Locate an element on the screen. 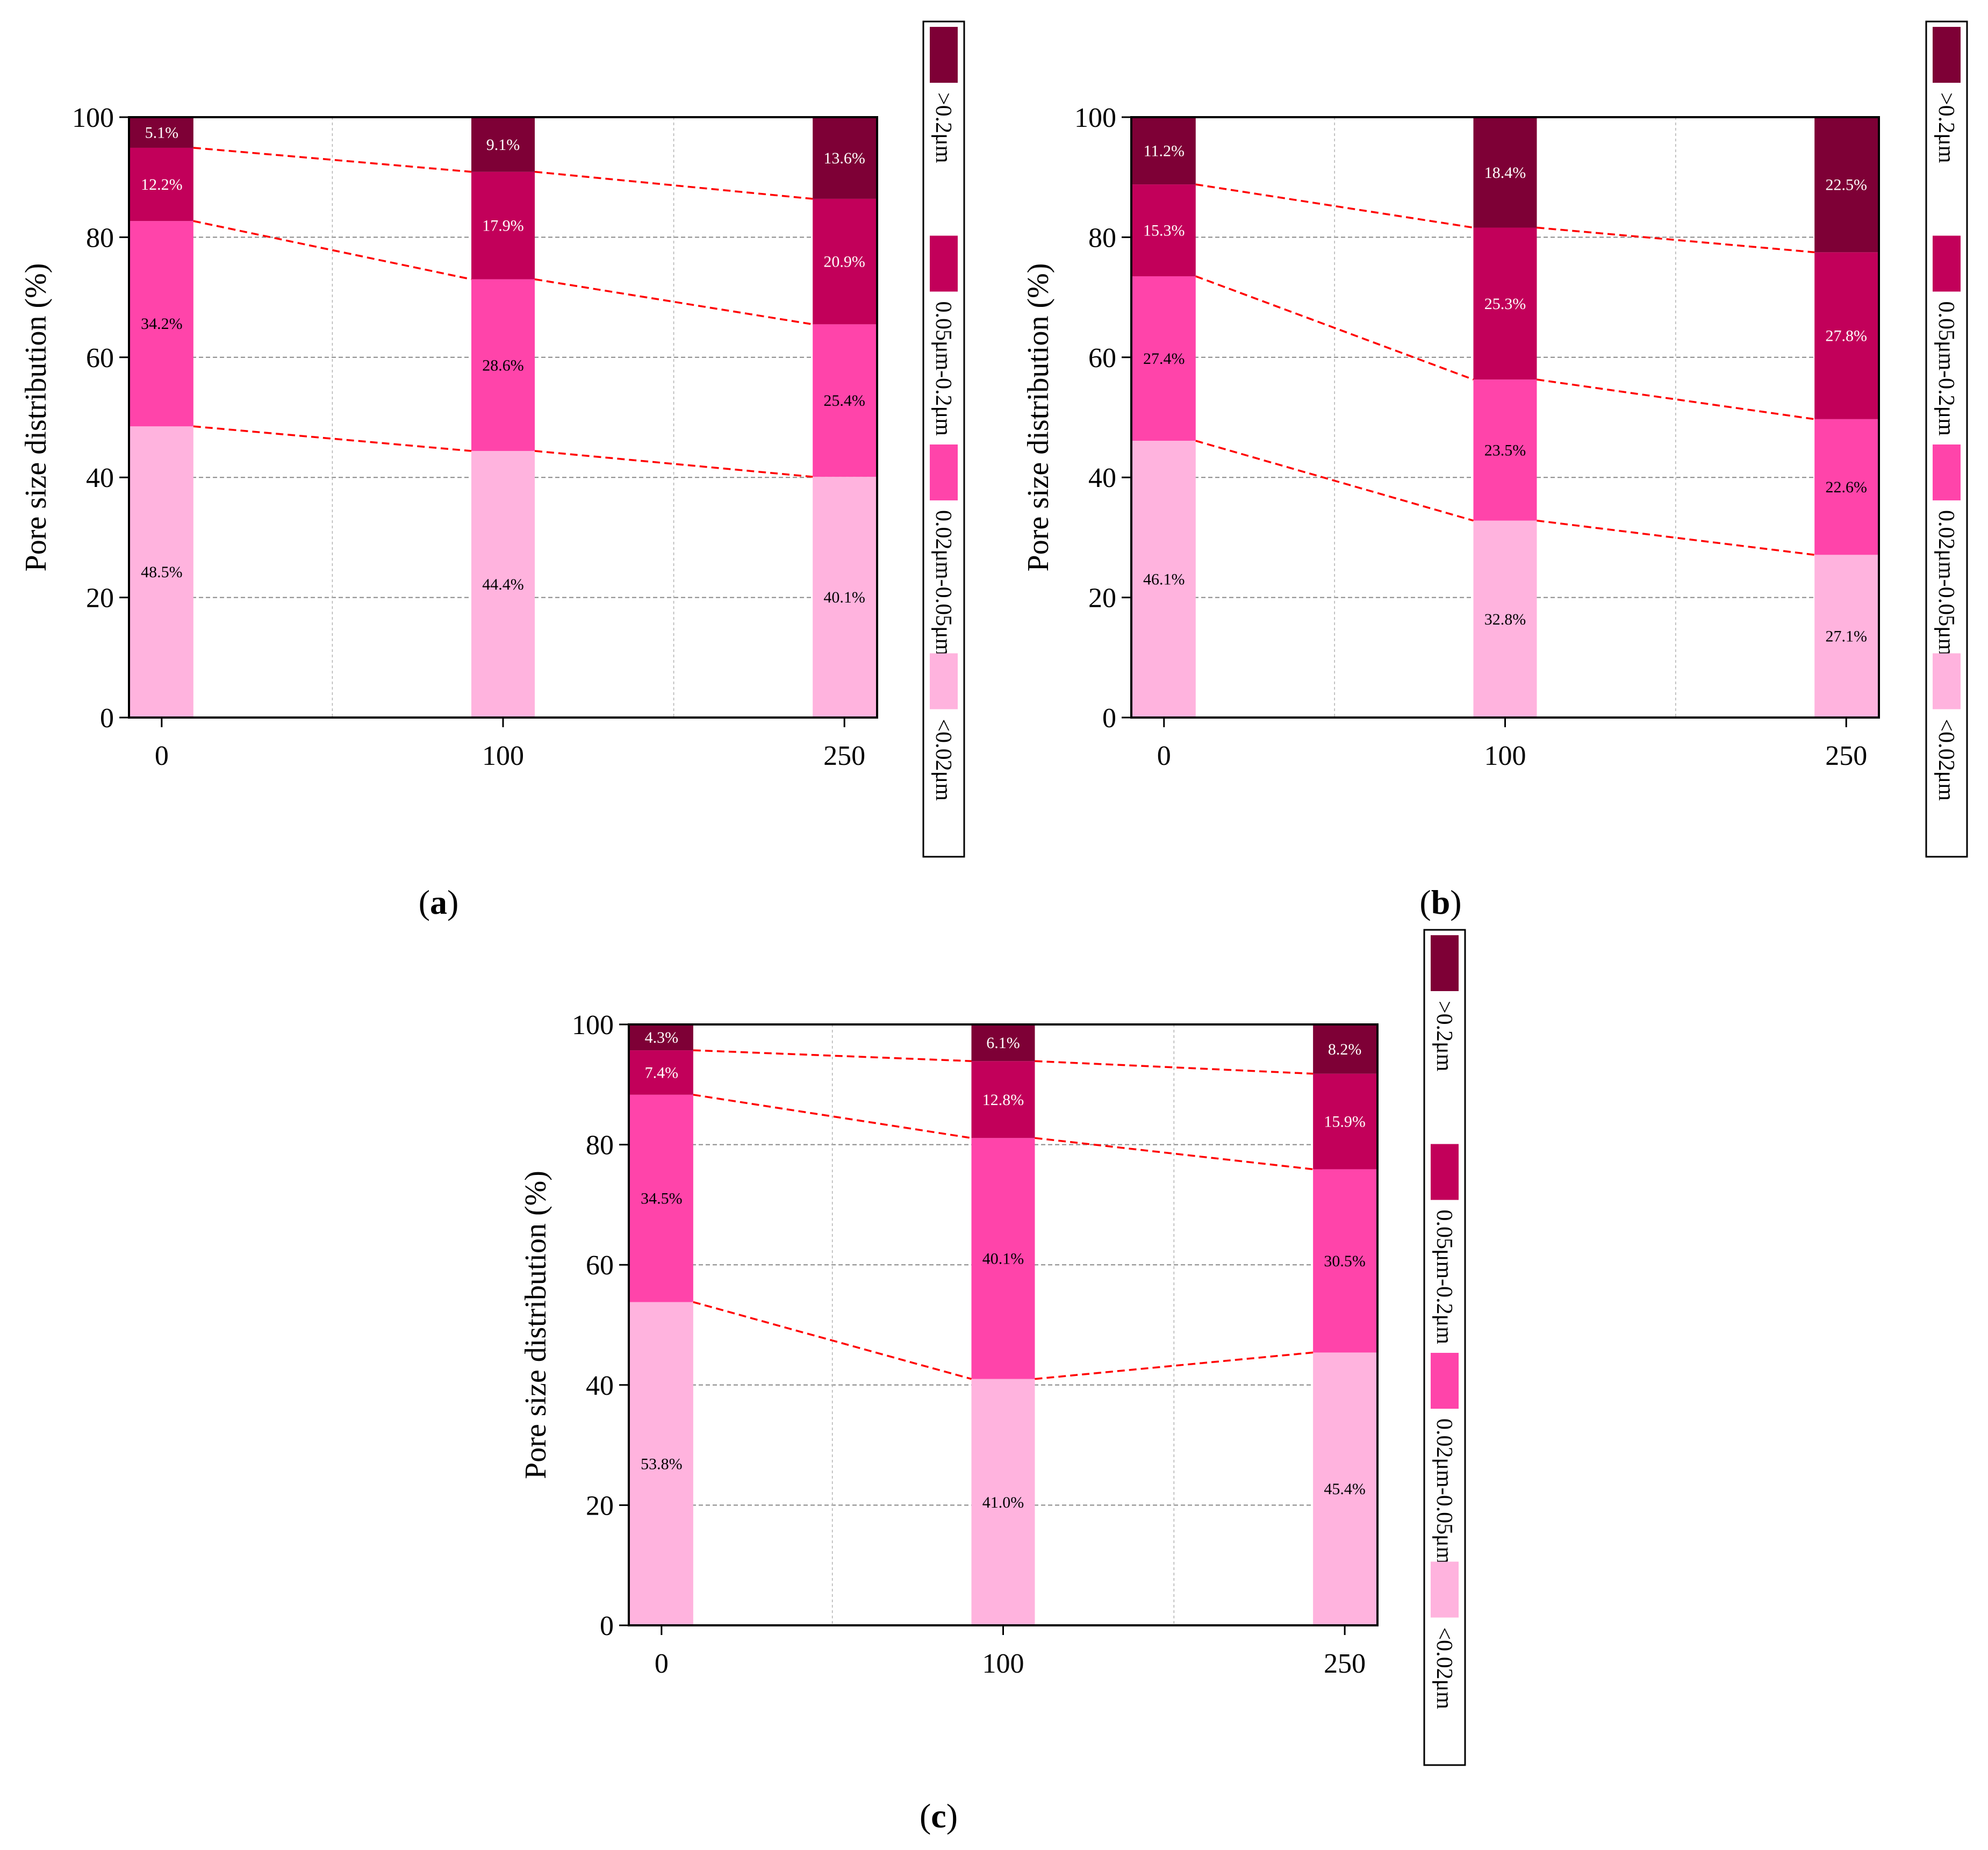 This screenshot has width=1988, height=1850. bar-data-label: 15.3% is located at coordinates (1164, 231).